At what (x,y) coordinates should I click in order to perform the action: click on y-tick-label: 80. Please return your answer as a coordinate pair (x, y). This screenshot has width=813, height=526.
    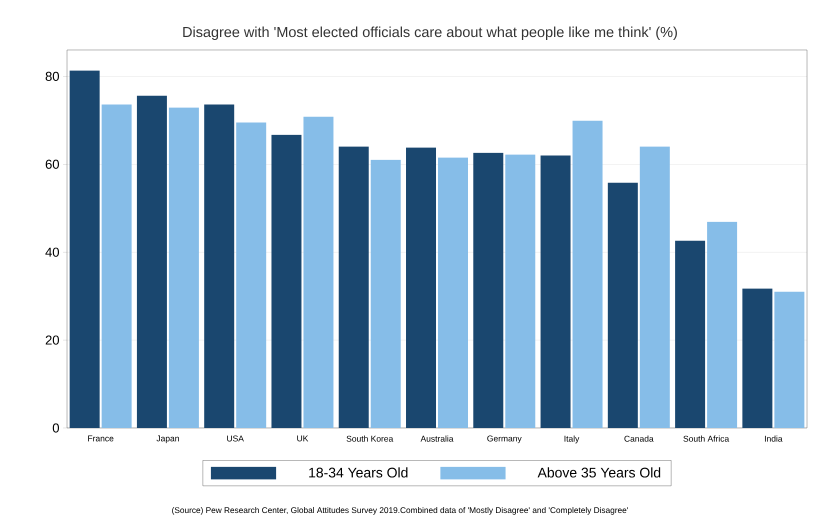
    Looking at the image, I should click on (52, 76).